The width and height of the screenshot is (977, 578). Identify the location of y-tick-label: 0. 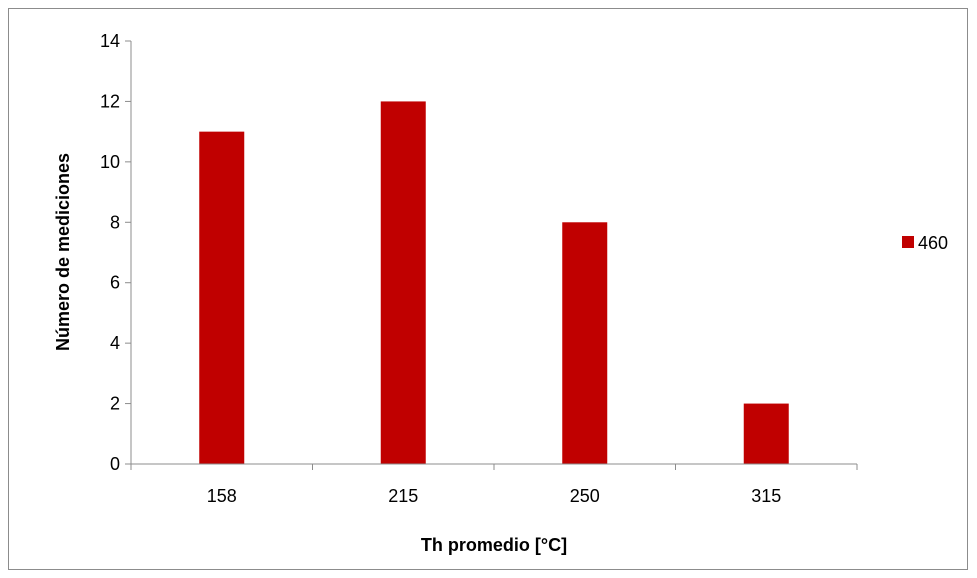
(115, 464).